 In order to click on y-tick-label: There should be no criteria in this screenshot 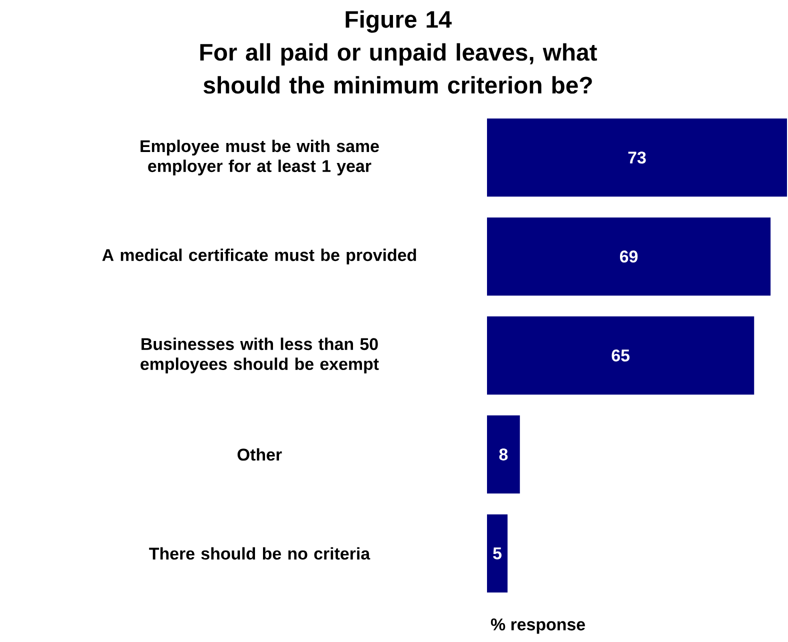, I will do `click(259, 553)`.